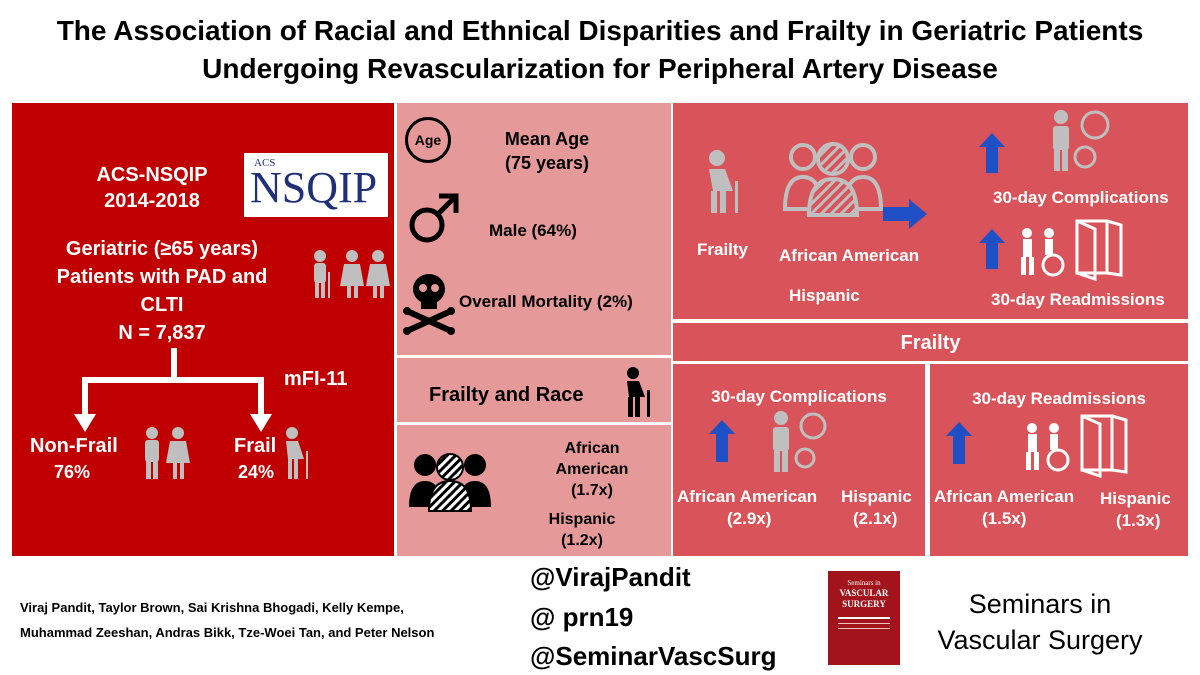 This screenshot has height=675, width=1200. What do you see at coordinates (167, 453) in the screenshot?
I see `non-frail-couple-icon` at bounding box center [167, 453].